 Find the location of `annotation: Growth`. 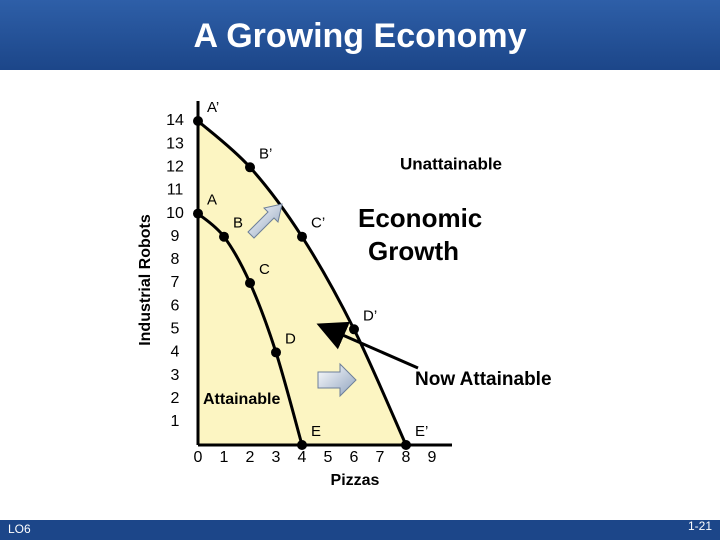

annotation: Growth is located at coordinates (413, 251).